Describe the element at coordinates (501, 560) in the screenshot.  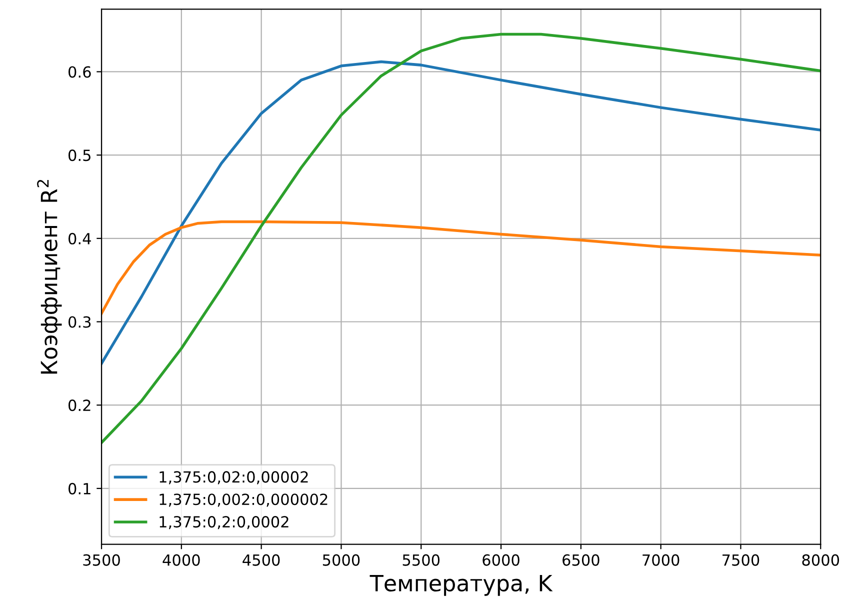
I see `x-tick-label: 6000` at that location.